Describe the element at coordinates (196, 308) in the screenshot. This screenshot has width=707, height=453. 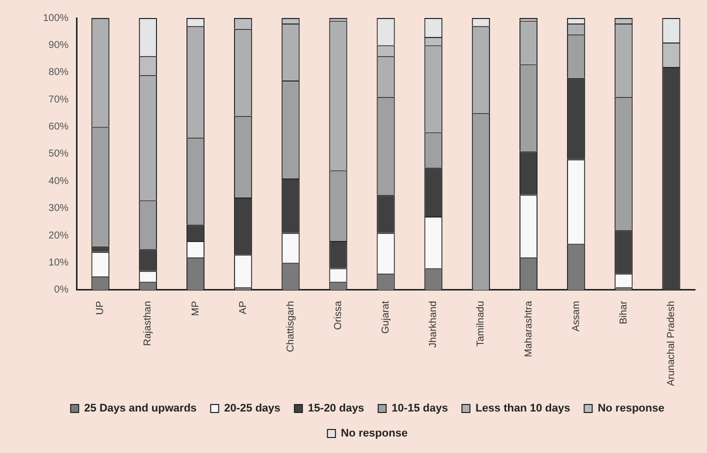
I see `x-tick-label: MP` at that location.